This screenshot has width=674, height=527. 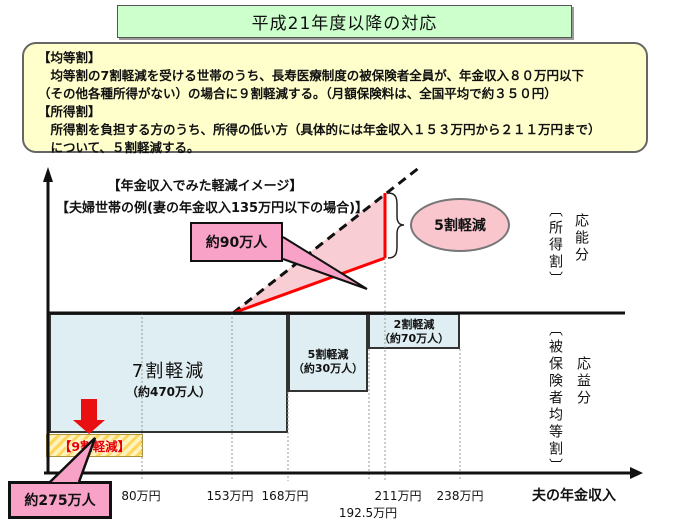 What do you see at coordinates (555, 245) in the screenshot?
I see `label-shotokuwari: 〔所得割〕` at bounding box center [555, 245].